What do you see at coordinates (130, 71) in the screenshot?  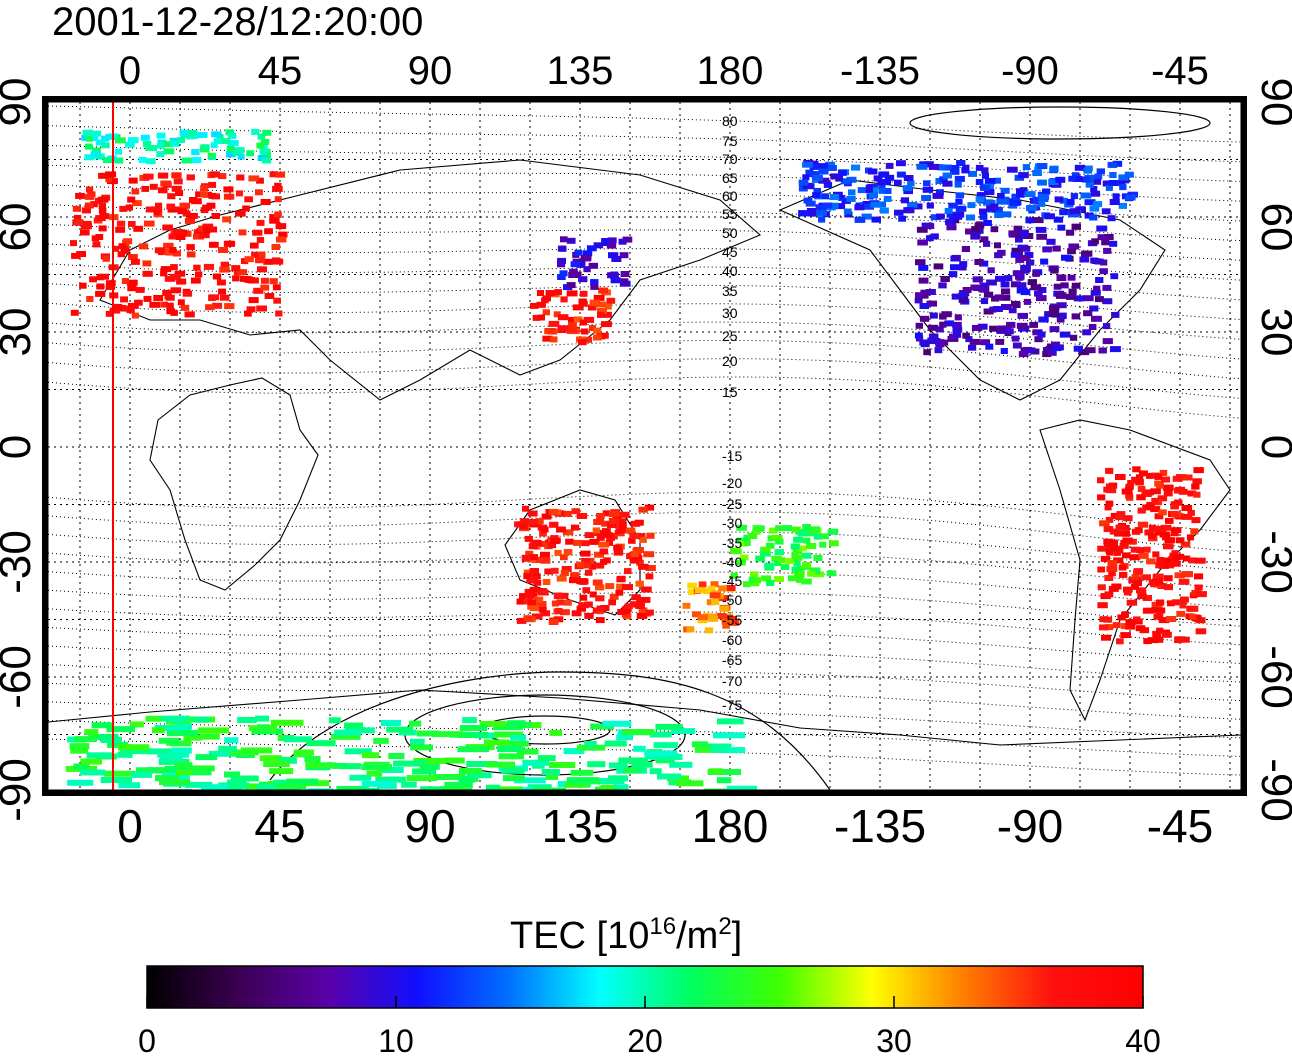 I see `longitude-tick-label: 0` at bounding box center [130, 71].